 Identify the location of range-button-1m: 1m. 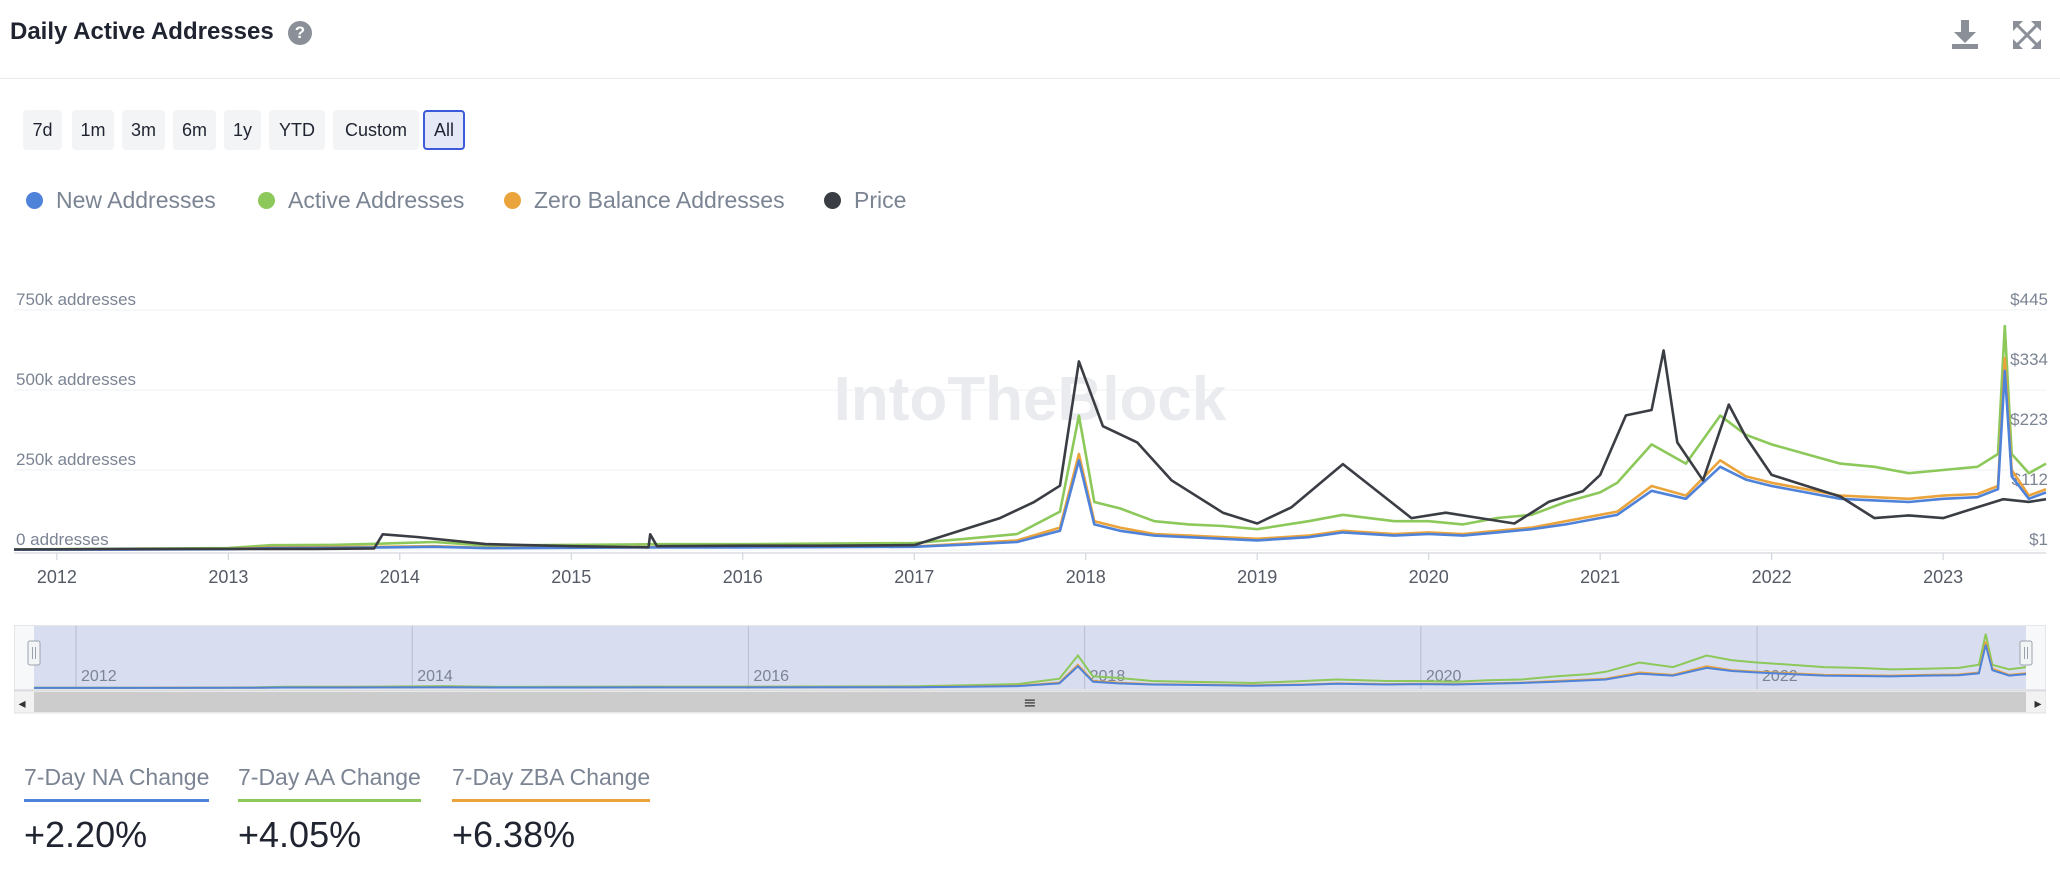
(93, 130).